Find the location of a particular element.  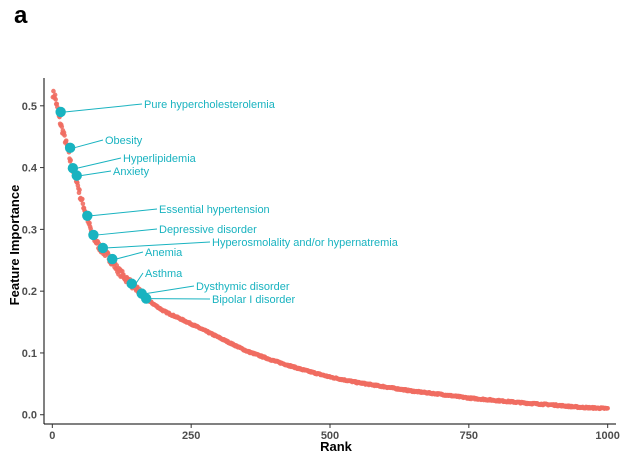

panel-label: a is located at coordinates (21, 15).